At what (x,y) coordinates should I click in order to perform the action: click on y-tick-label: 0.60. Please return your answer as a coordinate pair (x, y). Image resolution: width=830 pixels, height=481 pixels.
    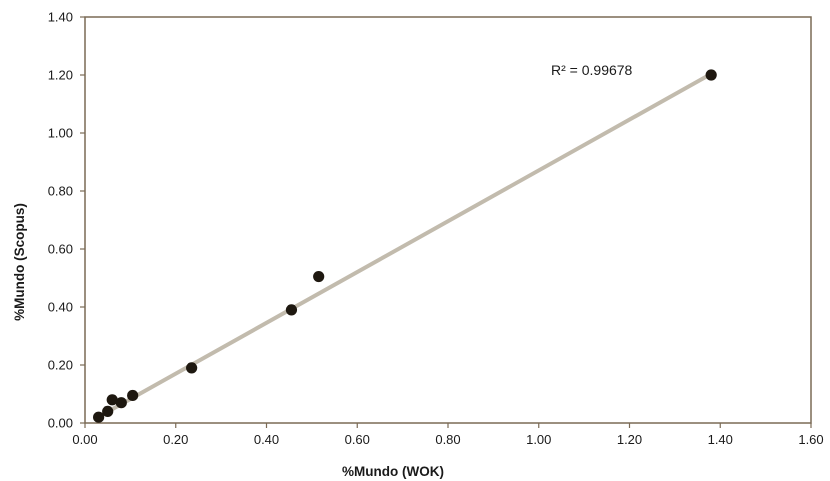
    Looking at the image, I should click on (60, 249).